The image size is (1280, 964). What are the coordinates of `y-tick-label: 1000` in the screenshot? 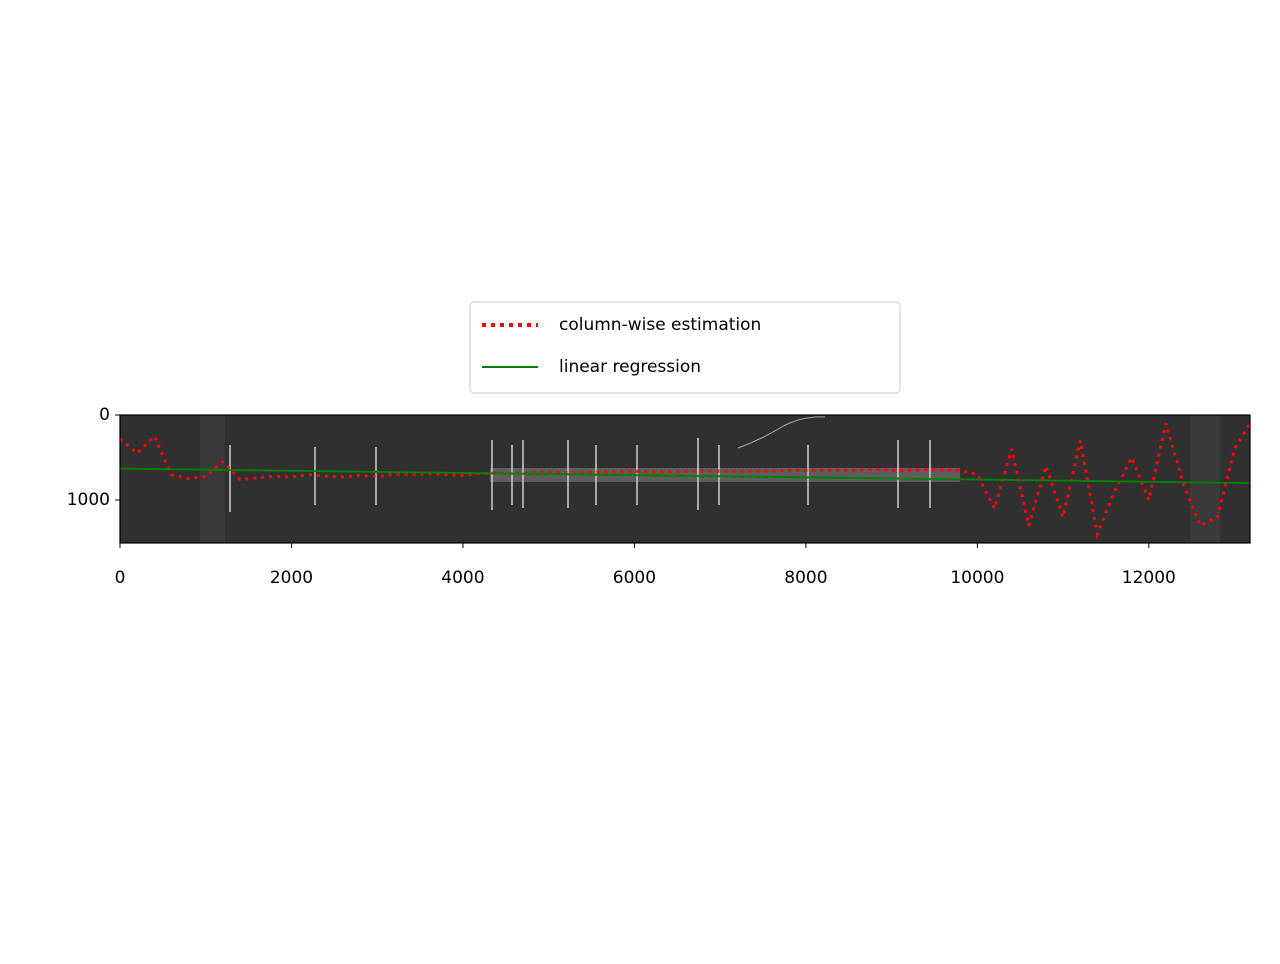 It's located at (88, 500).